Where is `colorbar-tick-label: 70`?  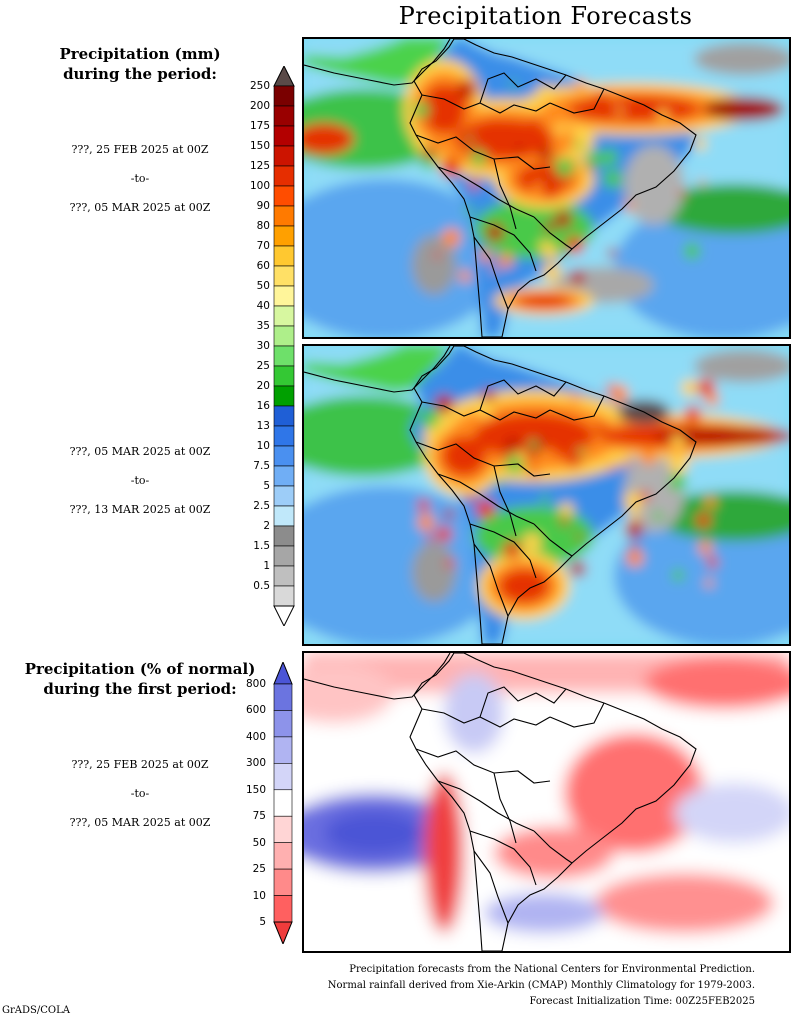 colorbar-tick-label: 70 is located at coordinates (263, 246).